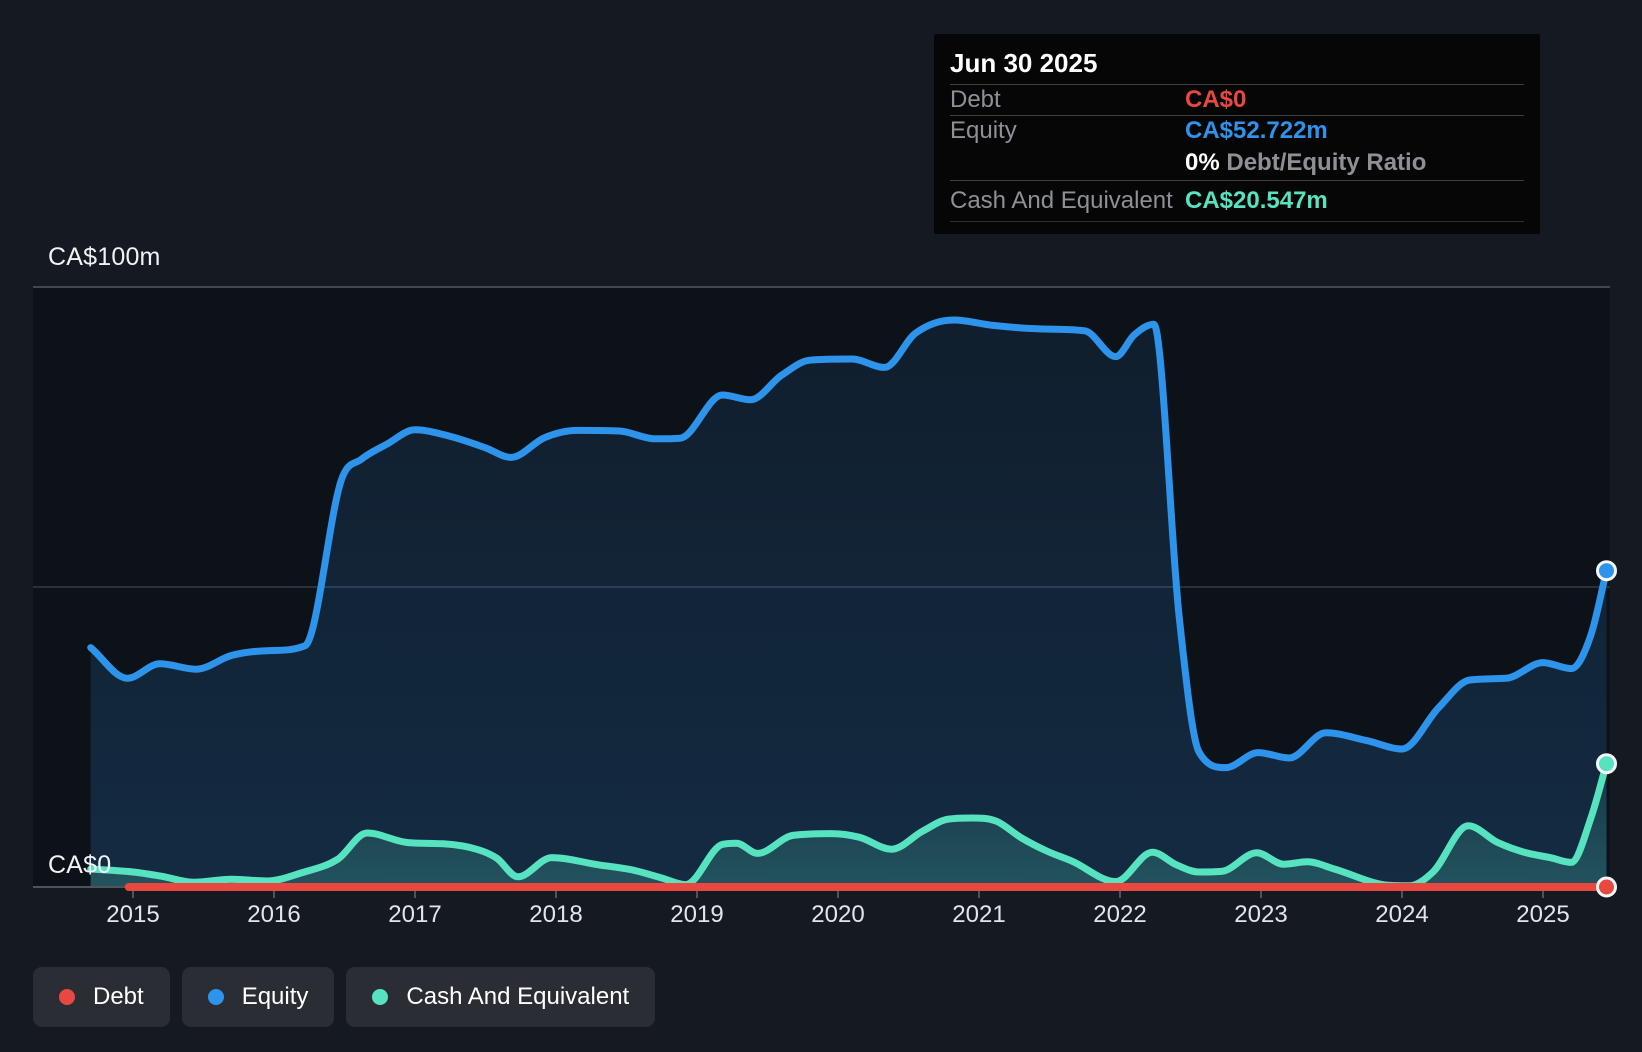 This screenshot has width=1642, height=1052. I want to click on legend-item-cash: Cash And Equivalent, so click(501, 997).